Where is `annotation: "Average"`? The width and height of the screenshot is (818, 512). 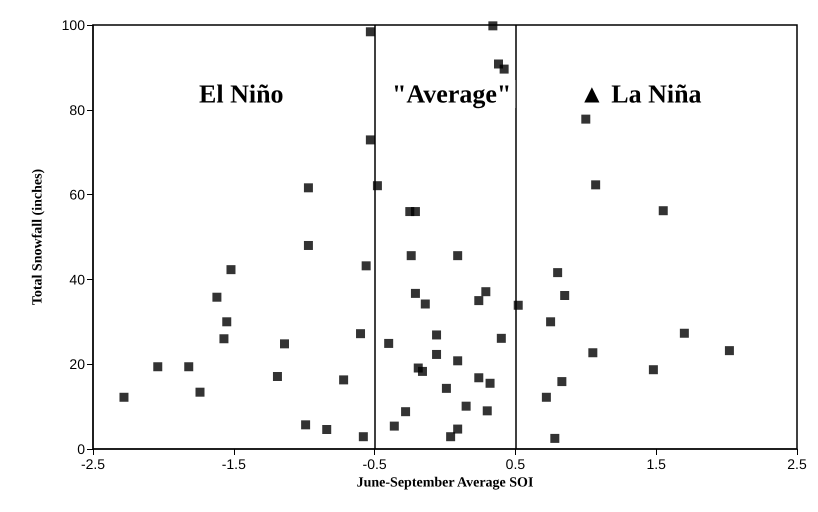
annotation: "Average" is located at coordinates (452, 94).